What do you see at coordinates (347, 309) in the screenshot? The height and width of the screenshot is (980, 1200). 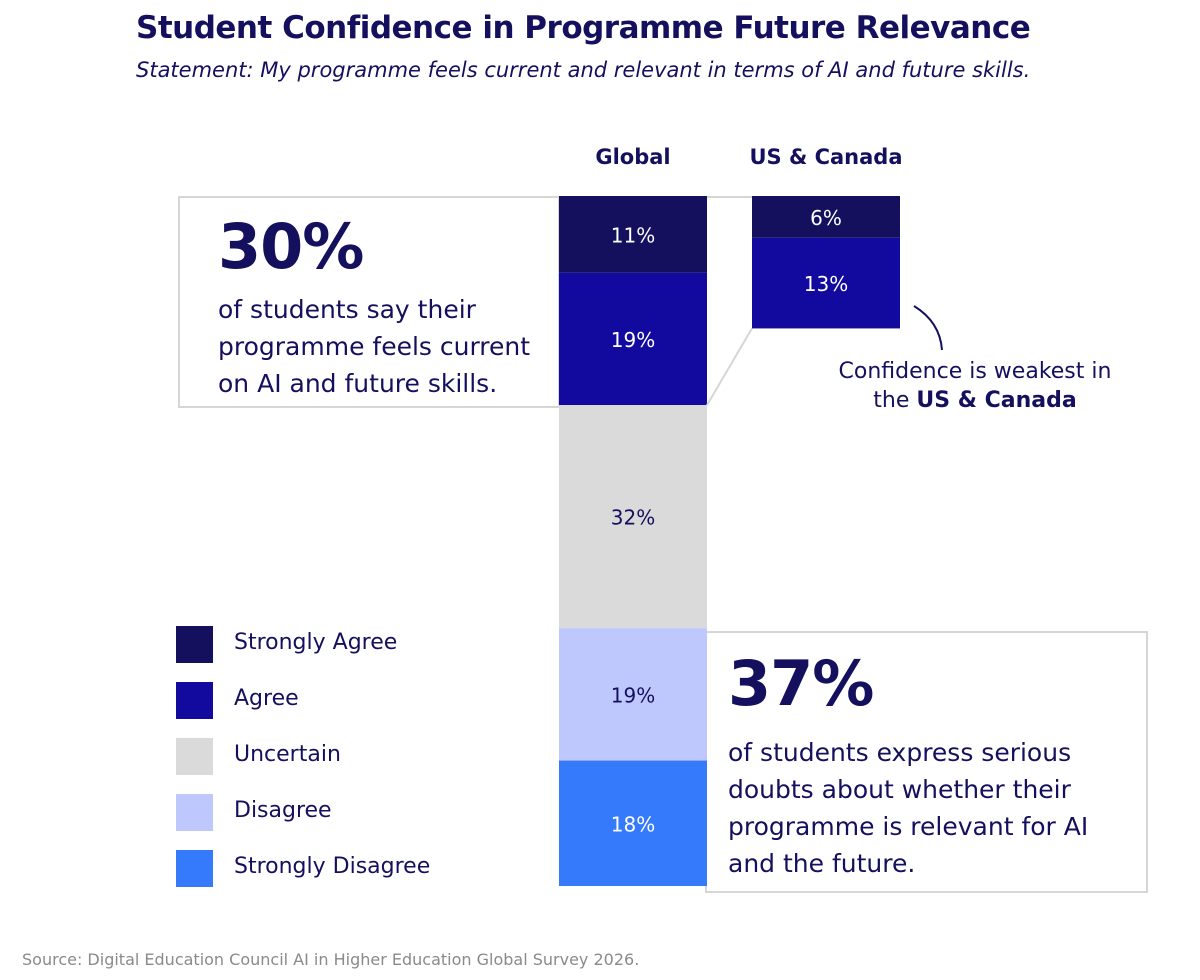 I see `agree-highlight-line: of students say their` at bounding box center [347, 309].